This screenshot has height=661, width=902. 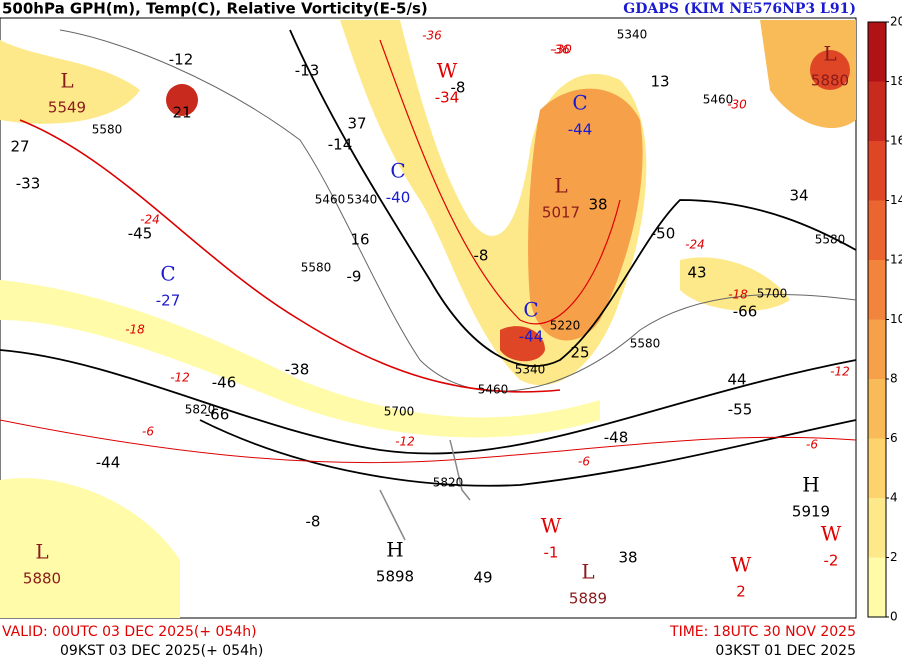 I want to click on temperature-value: 27, so click(x=19, y=147).